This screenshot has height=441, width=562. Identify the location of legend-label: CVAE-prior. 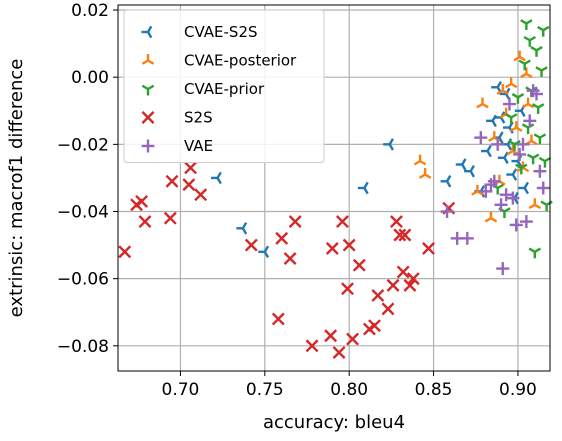
(224, 89).